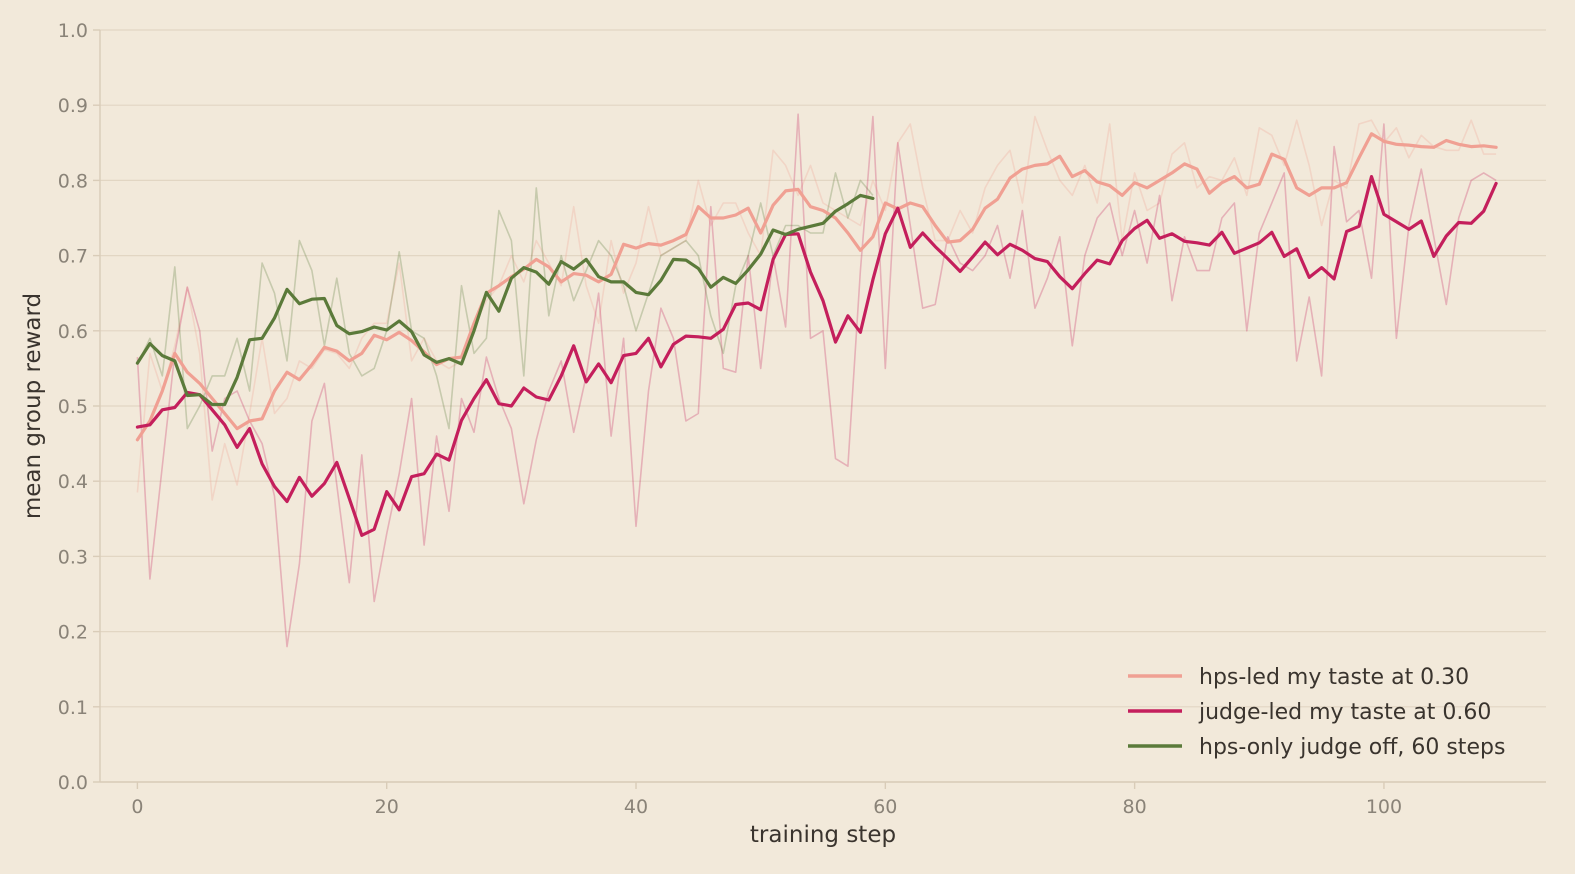 Image resolution: width=1575 pixels, height=874 pixels. I want to click on x-tick-label: 60, so click(885, 807).